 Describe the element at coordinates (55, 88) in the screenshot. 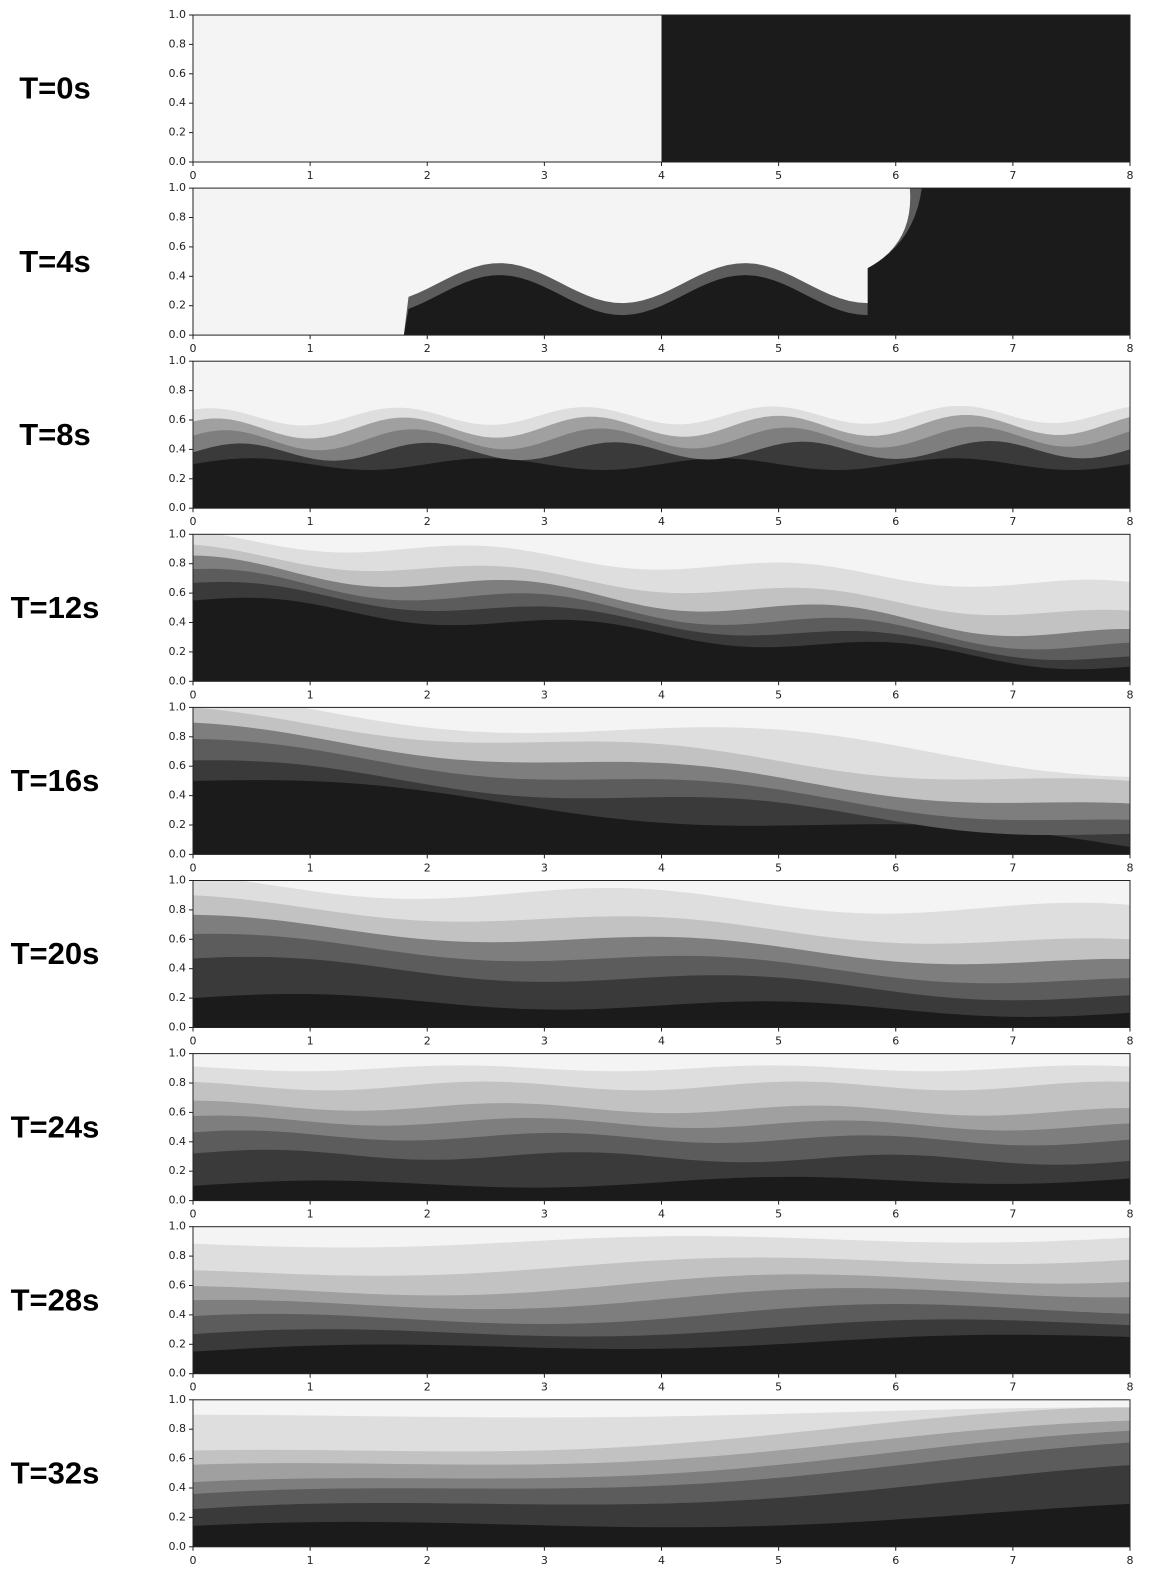

I see `panel-title: T=0s` at that location.